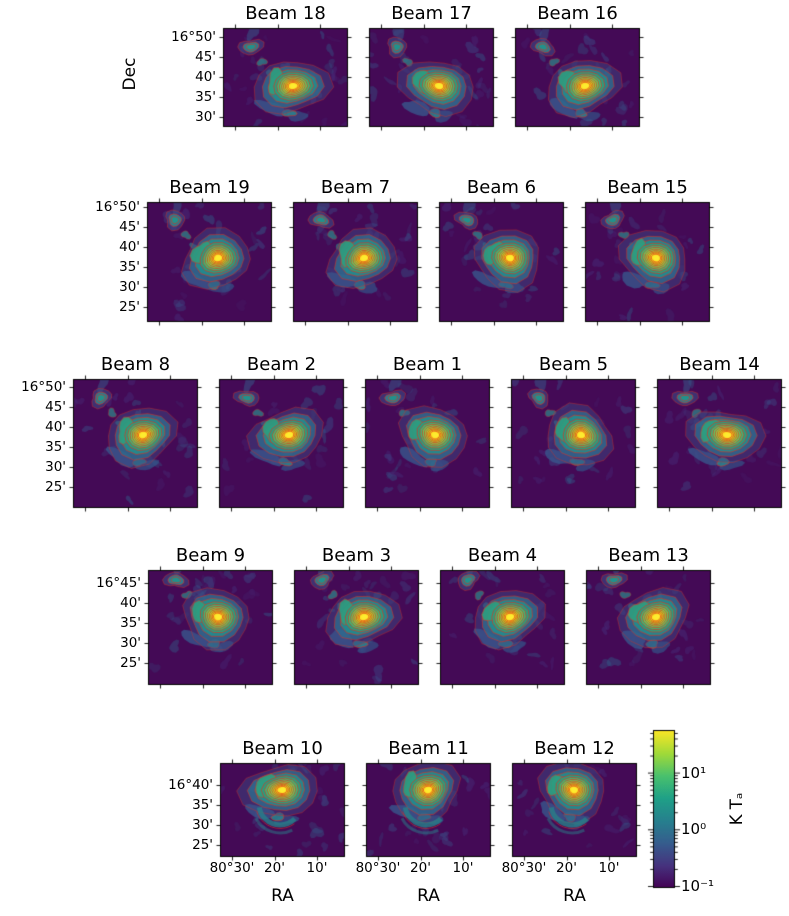  I want to click on beam-title: Beam 2, so click(281, 364).